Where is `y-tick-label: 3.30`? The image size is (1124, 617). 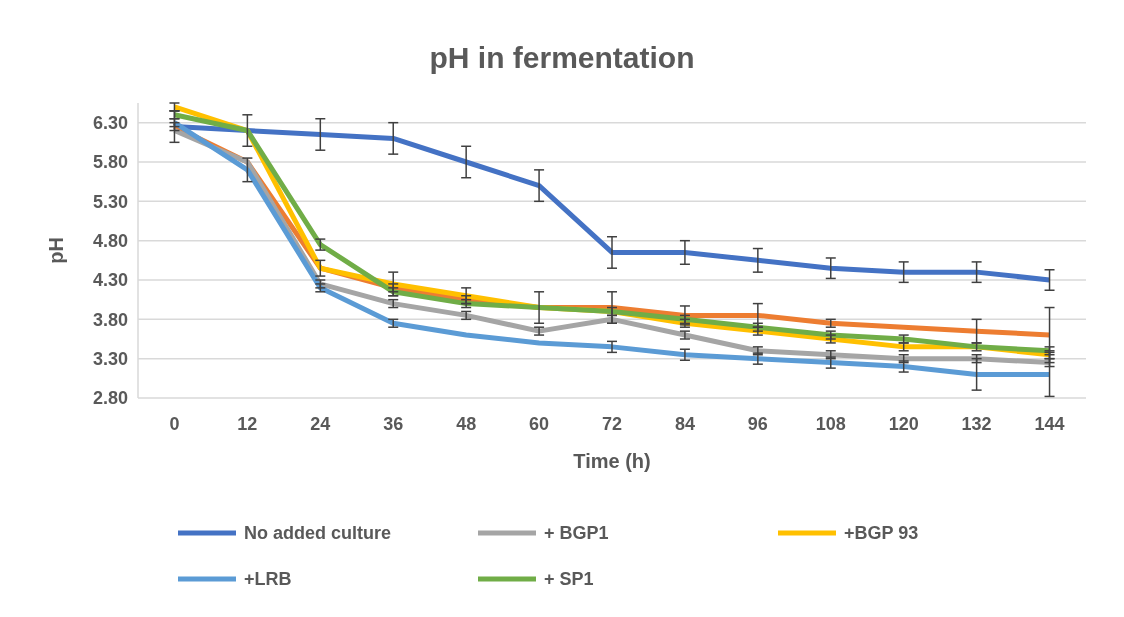 y-tick-label: 3.30 is located at coordinates (110, 358).